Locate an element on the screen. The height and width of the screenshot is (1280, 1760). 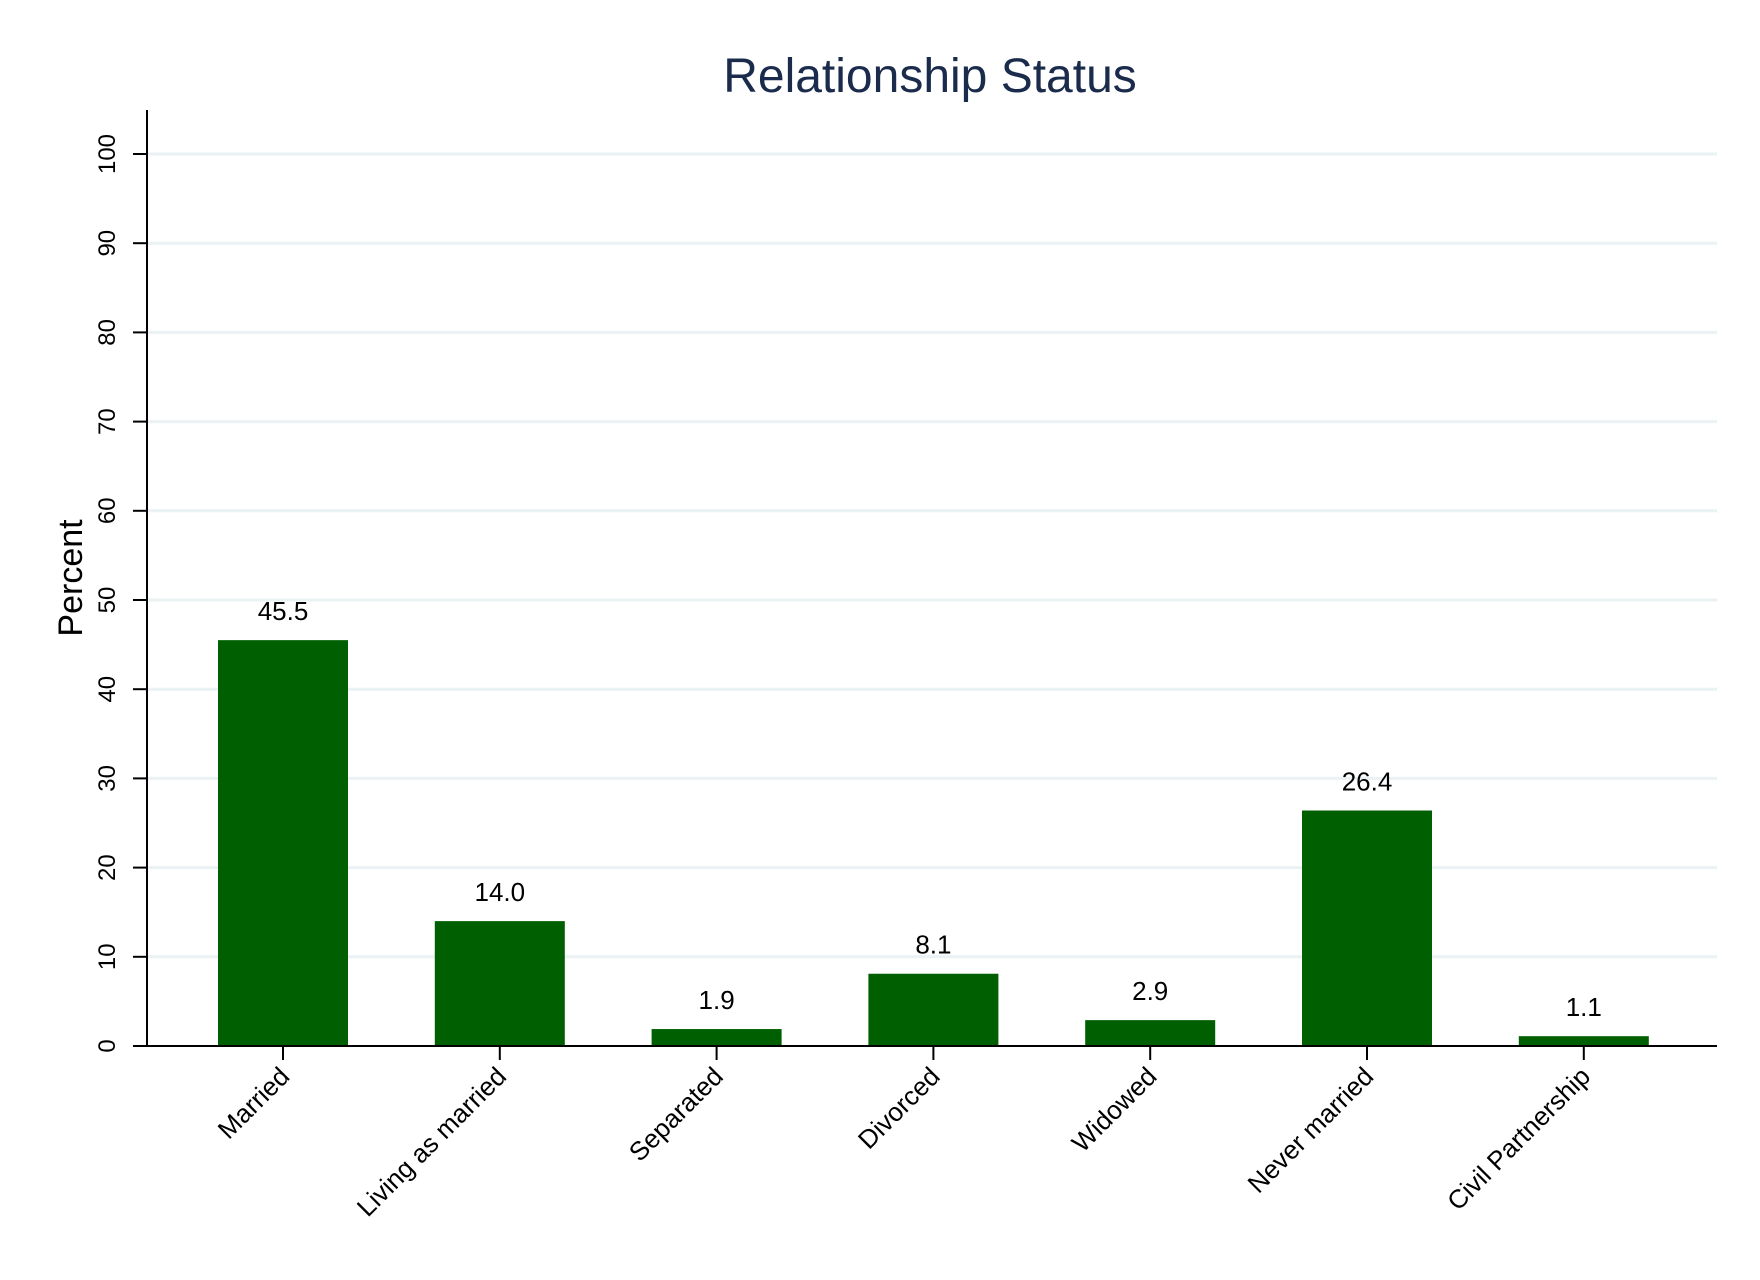
x-tick-label: Never married is located at coordinates (1311, 1130).